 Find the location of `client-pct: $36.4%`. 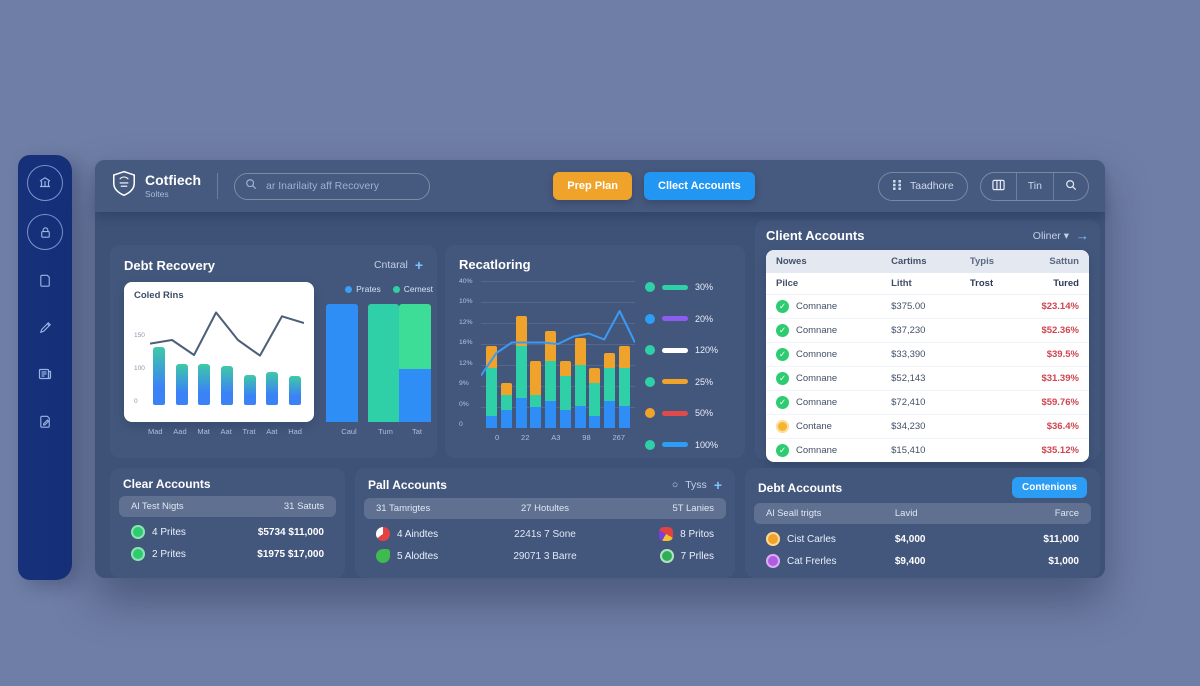

client-pct: $36.4% is located at coordinates (1062, 426).